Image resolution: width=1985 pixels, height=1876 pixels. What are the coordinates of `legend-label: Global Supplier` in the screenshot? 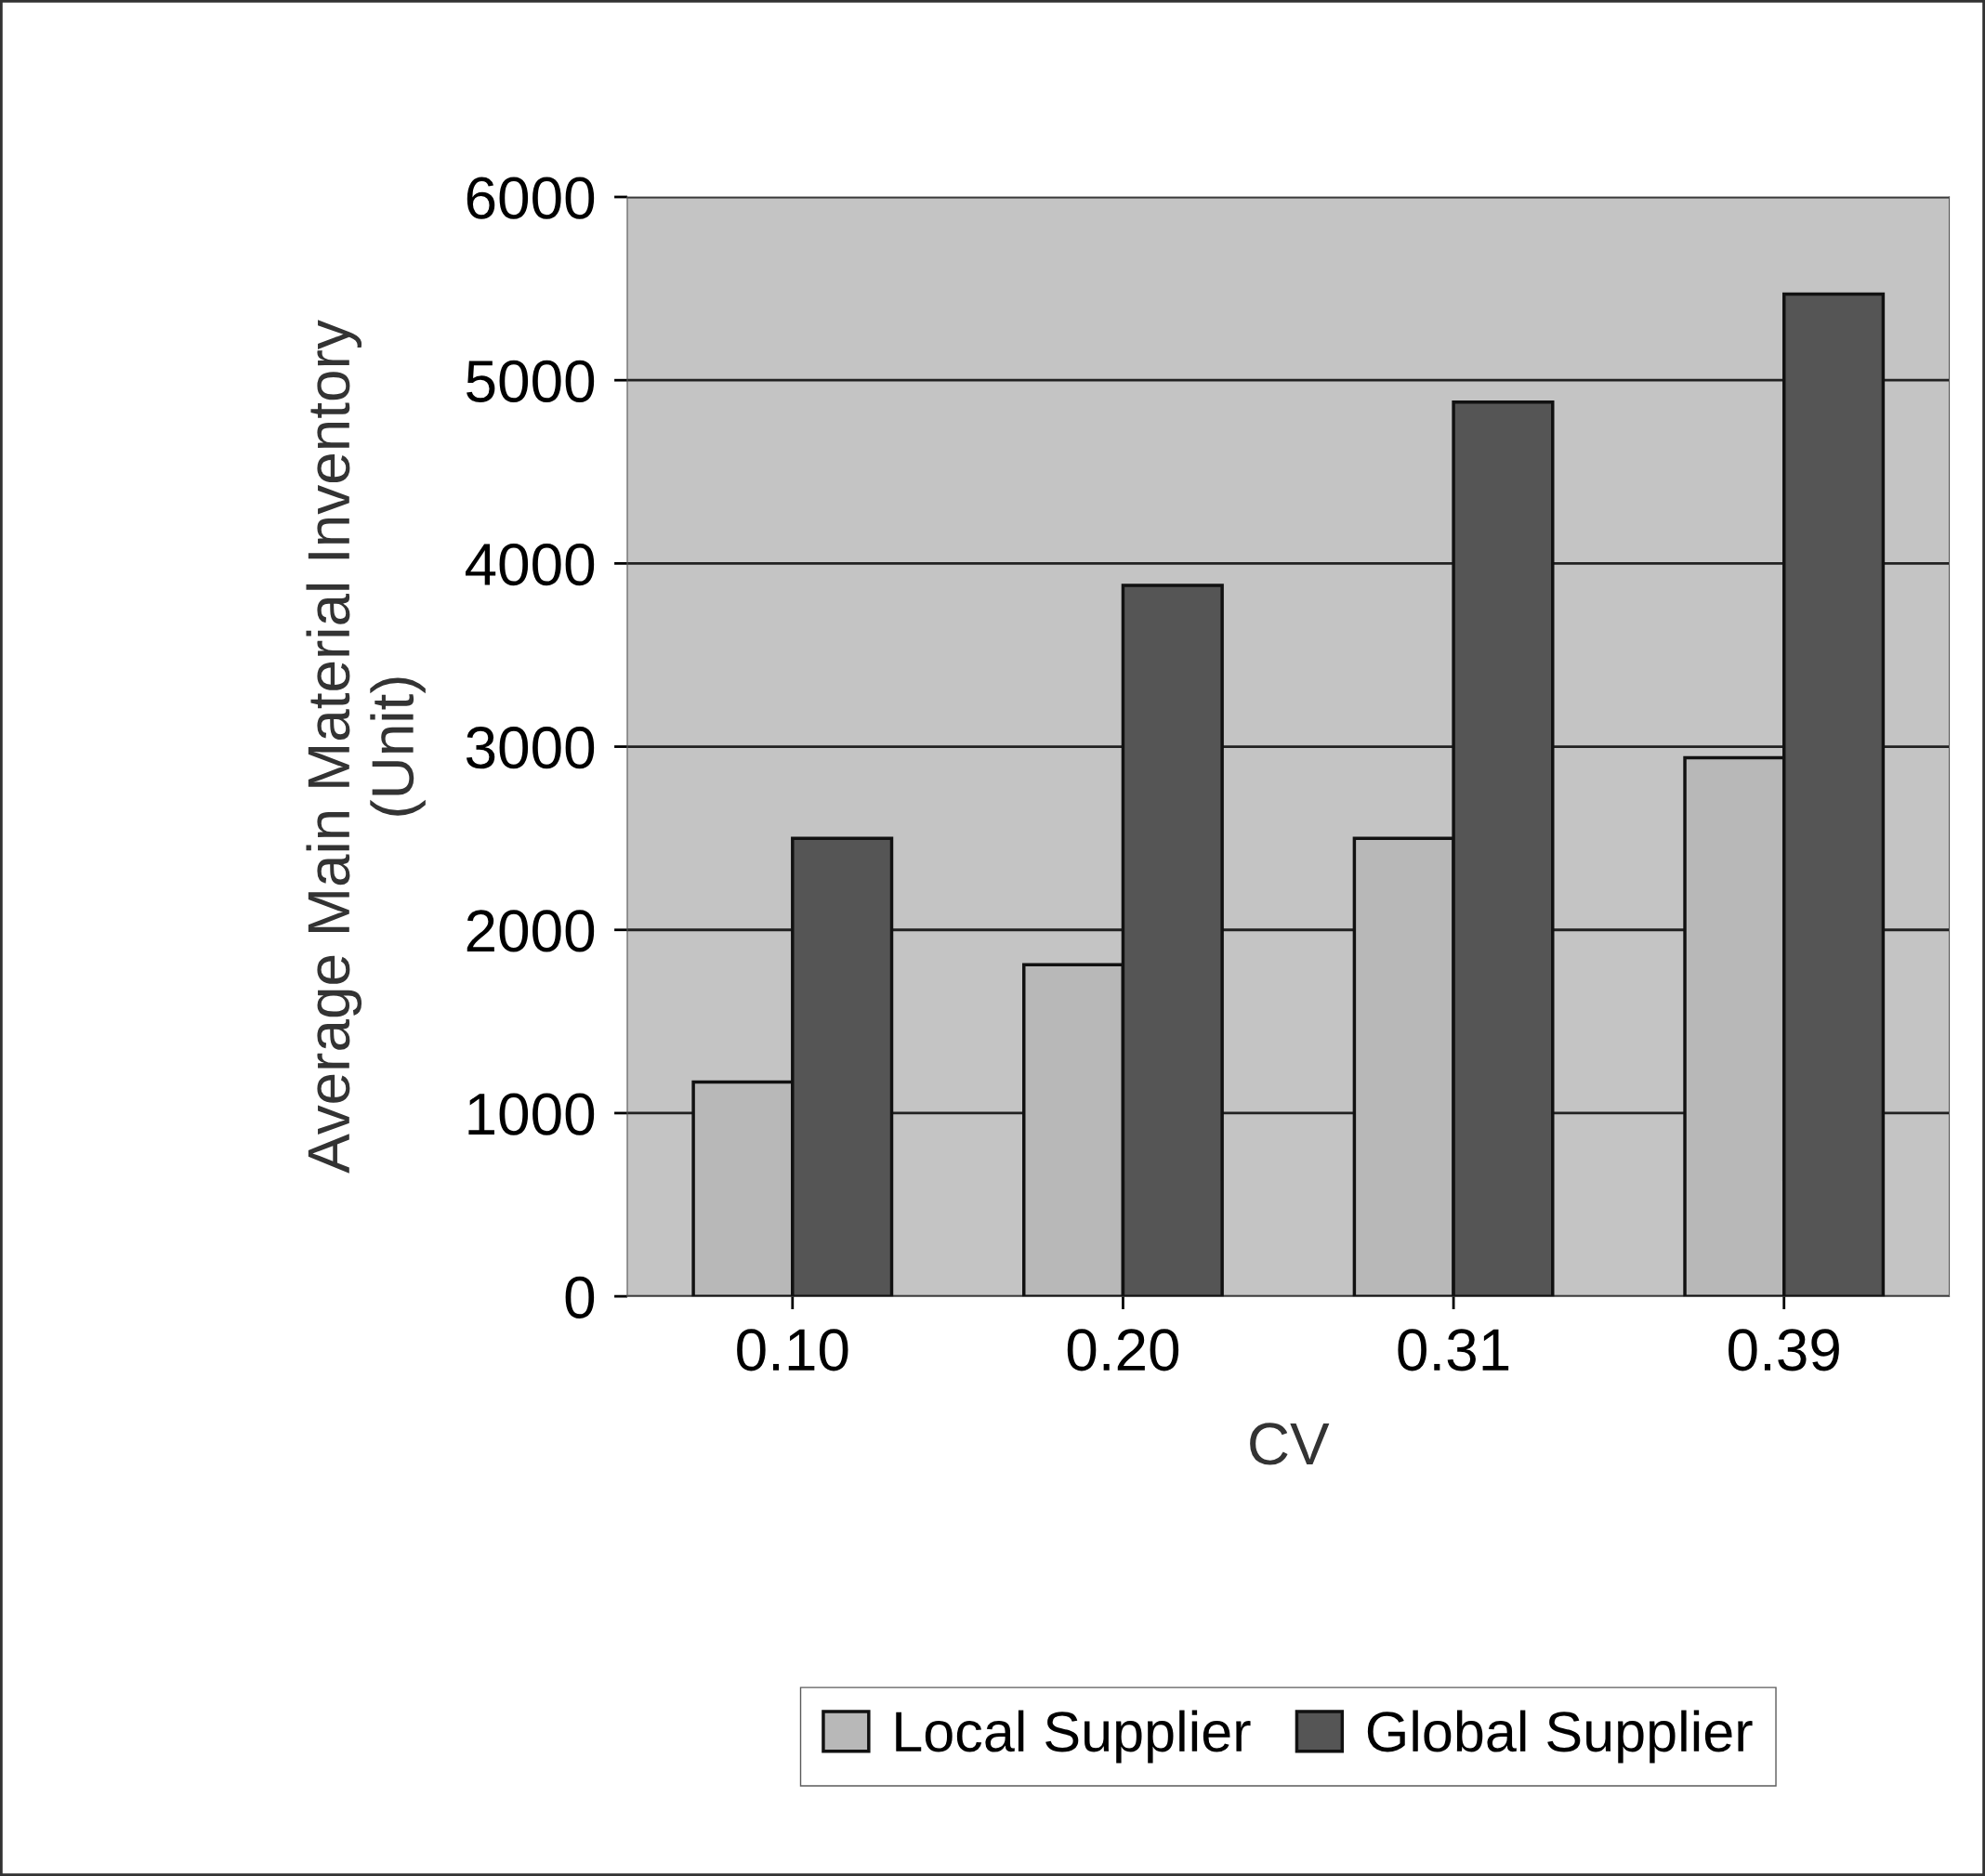 It's located at (1560, 1737).